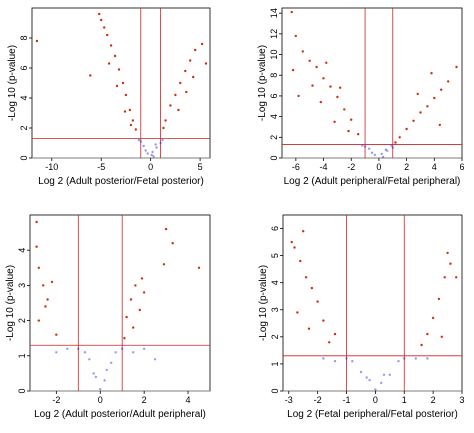 The width and height of the screenshot is (474, 433). Describe the element at coordinates (275, 309) in the screenshot. I see `y-tick-label: 3` at that location.